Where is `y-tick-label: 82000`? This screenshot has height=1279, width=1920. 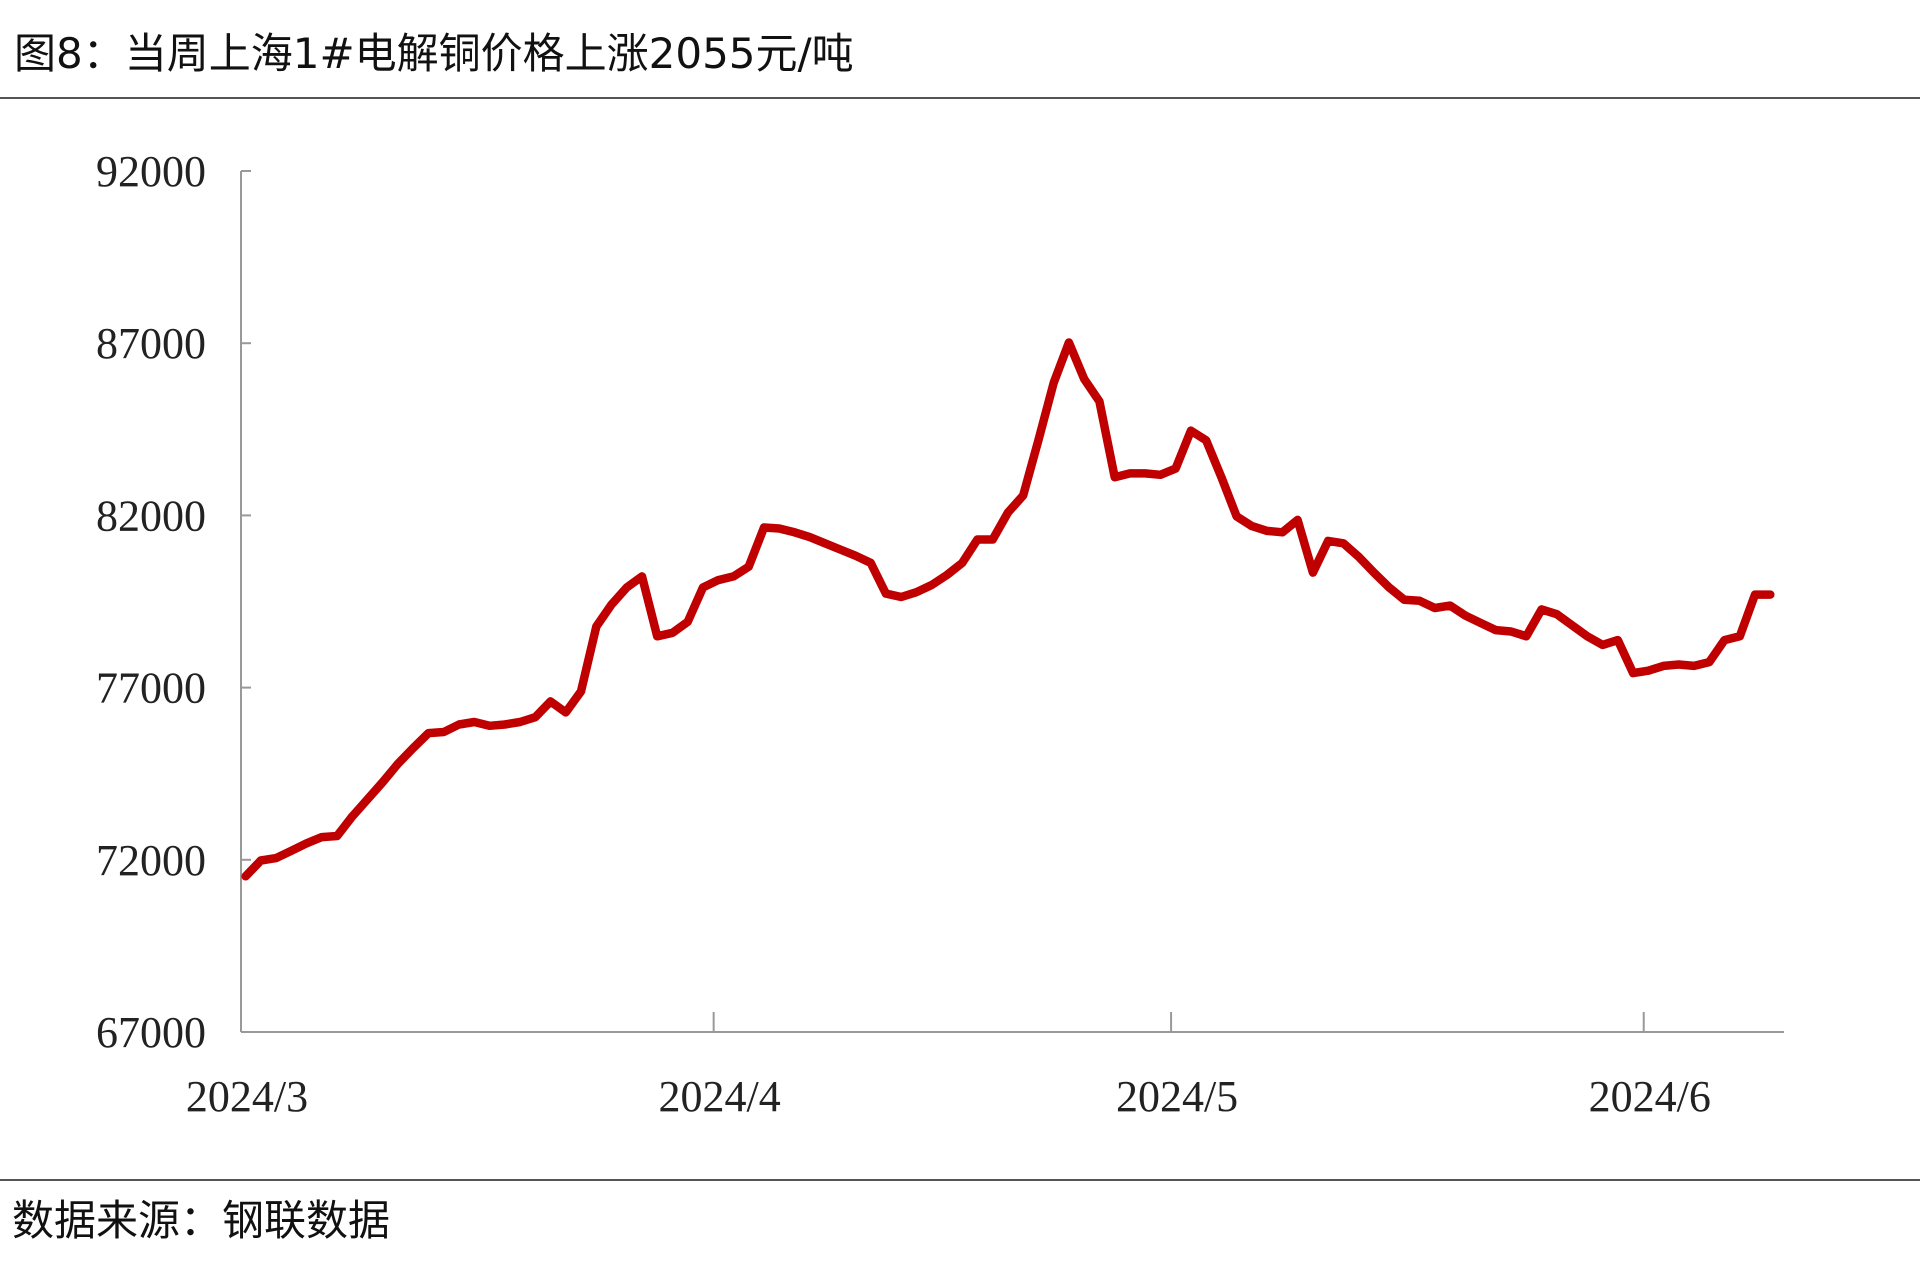 y-tick-label: 82000 is located at coordinates (151, 515).